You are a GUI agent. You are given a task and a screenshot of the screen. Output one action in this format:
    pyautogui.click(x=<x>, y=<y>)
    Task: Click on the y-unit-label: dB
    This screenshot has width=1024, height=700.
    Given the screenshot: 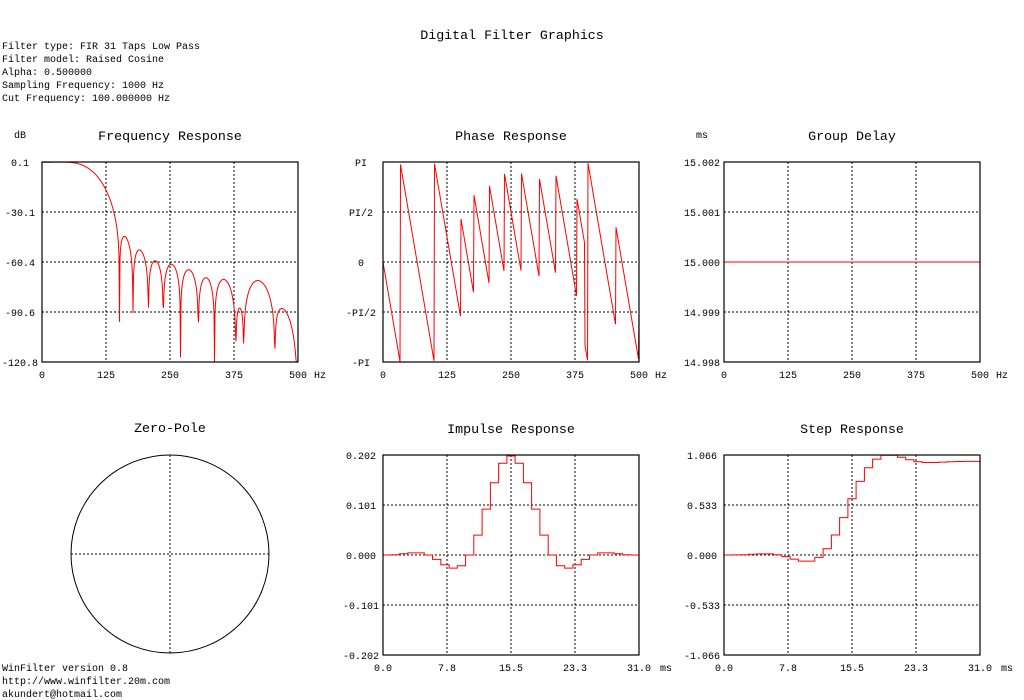 What is the action you would take?
    pyautogui.click(x=20, y=136)
    